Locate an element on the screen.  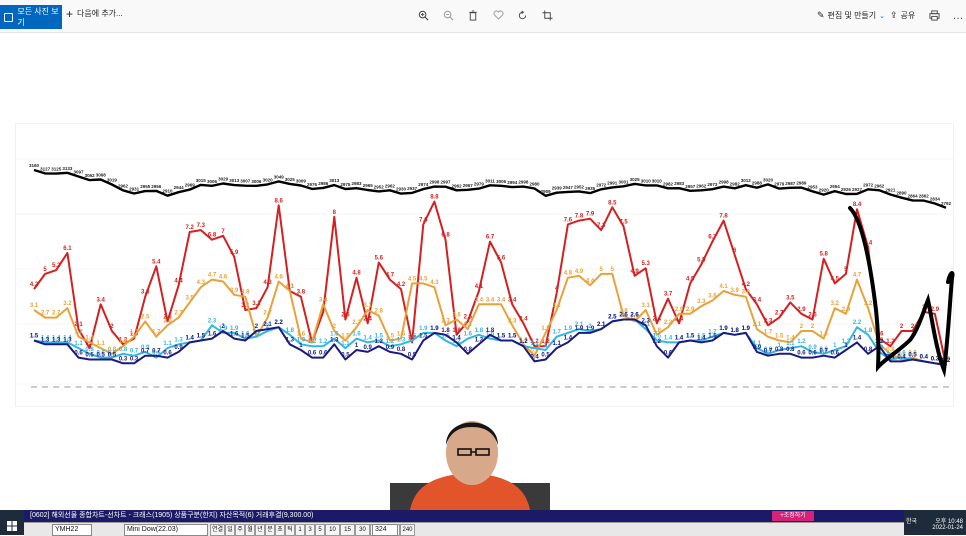
data-label: 2972 is located at coordinates (601, 184).